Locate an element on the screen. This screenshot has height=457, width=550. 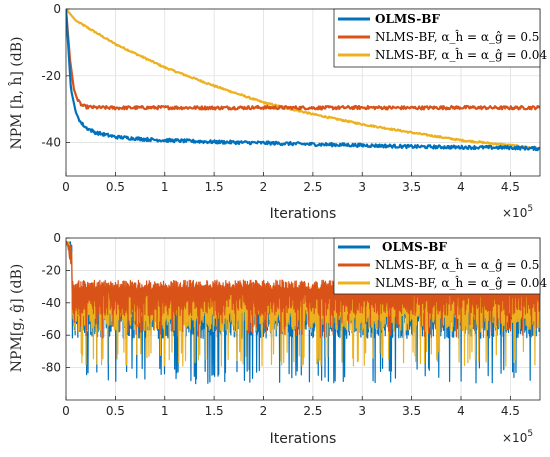
top-x-tick-label: 1 is located at coordinates (165, 187).